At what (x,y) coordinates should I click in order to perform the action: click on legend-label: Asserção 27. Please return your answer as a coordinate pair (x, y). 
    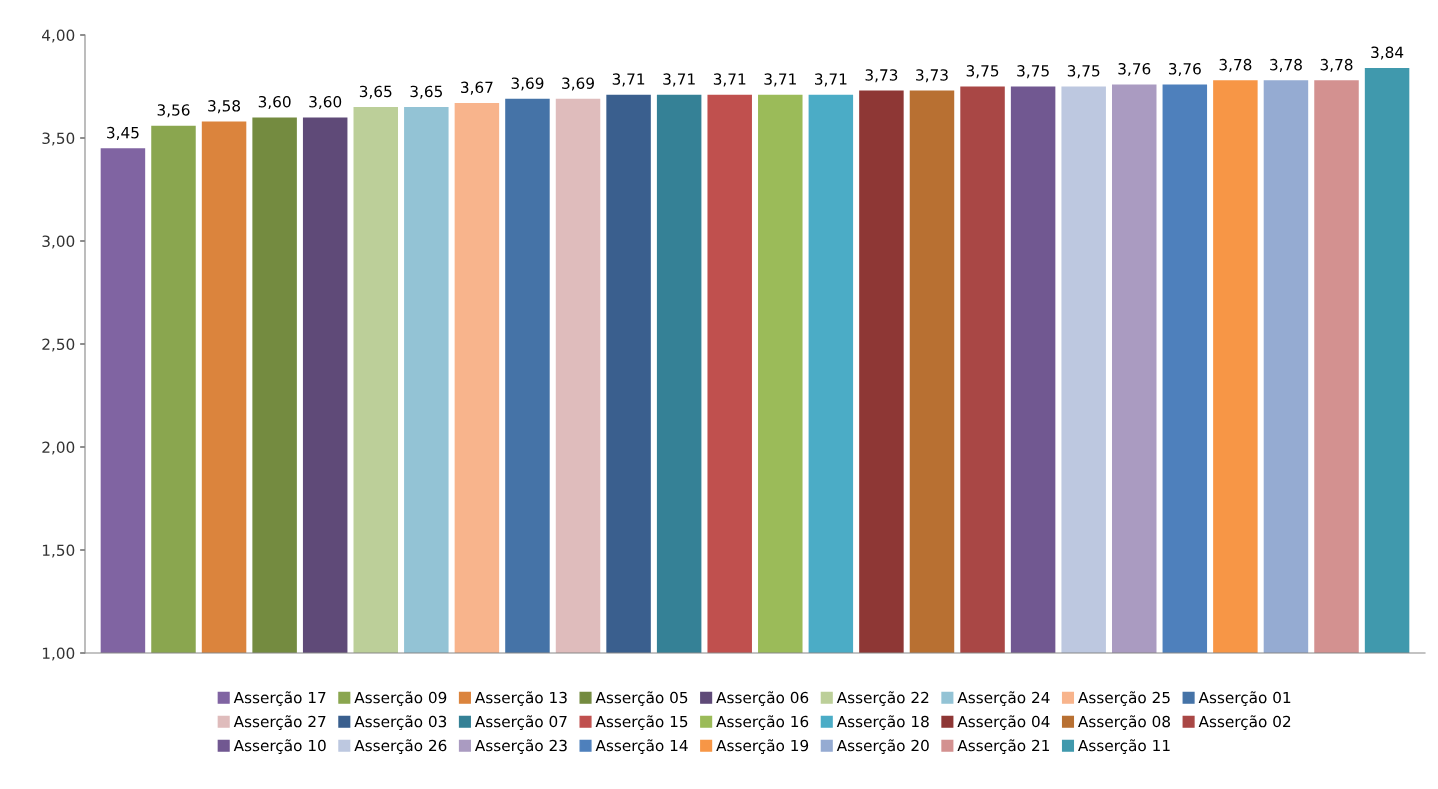
    Looking at the image, I should click on (279, 723).